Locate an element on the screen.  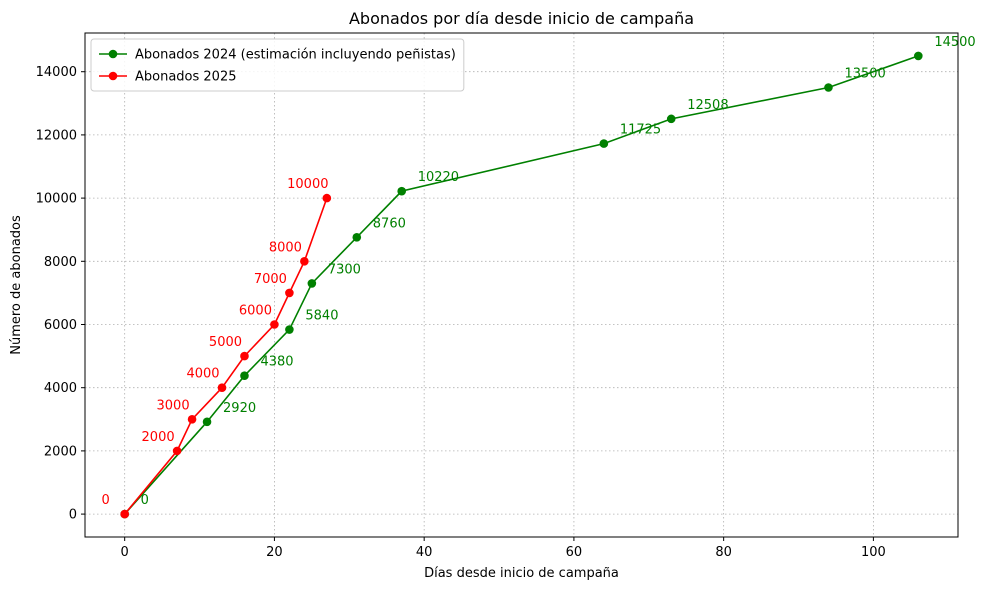
y-tick-label: 14000 is located at coordinates (56, 72).